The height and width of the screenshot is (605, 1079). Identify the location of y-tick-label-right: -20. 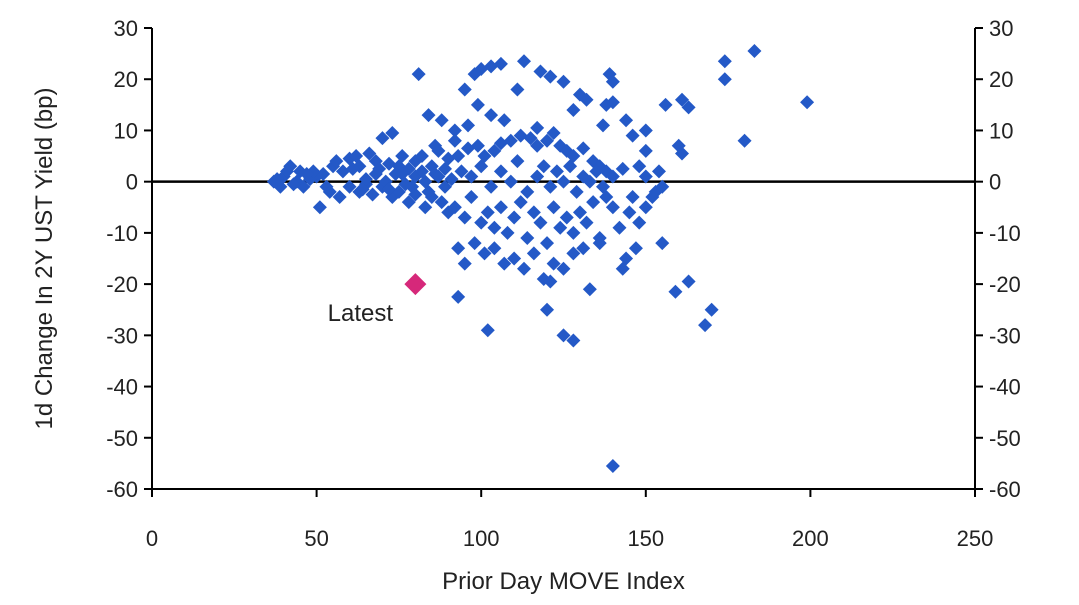
(1005, 284).